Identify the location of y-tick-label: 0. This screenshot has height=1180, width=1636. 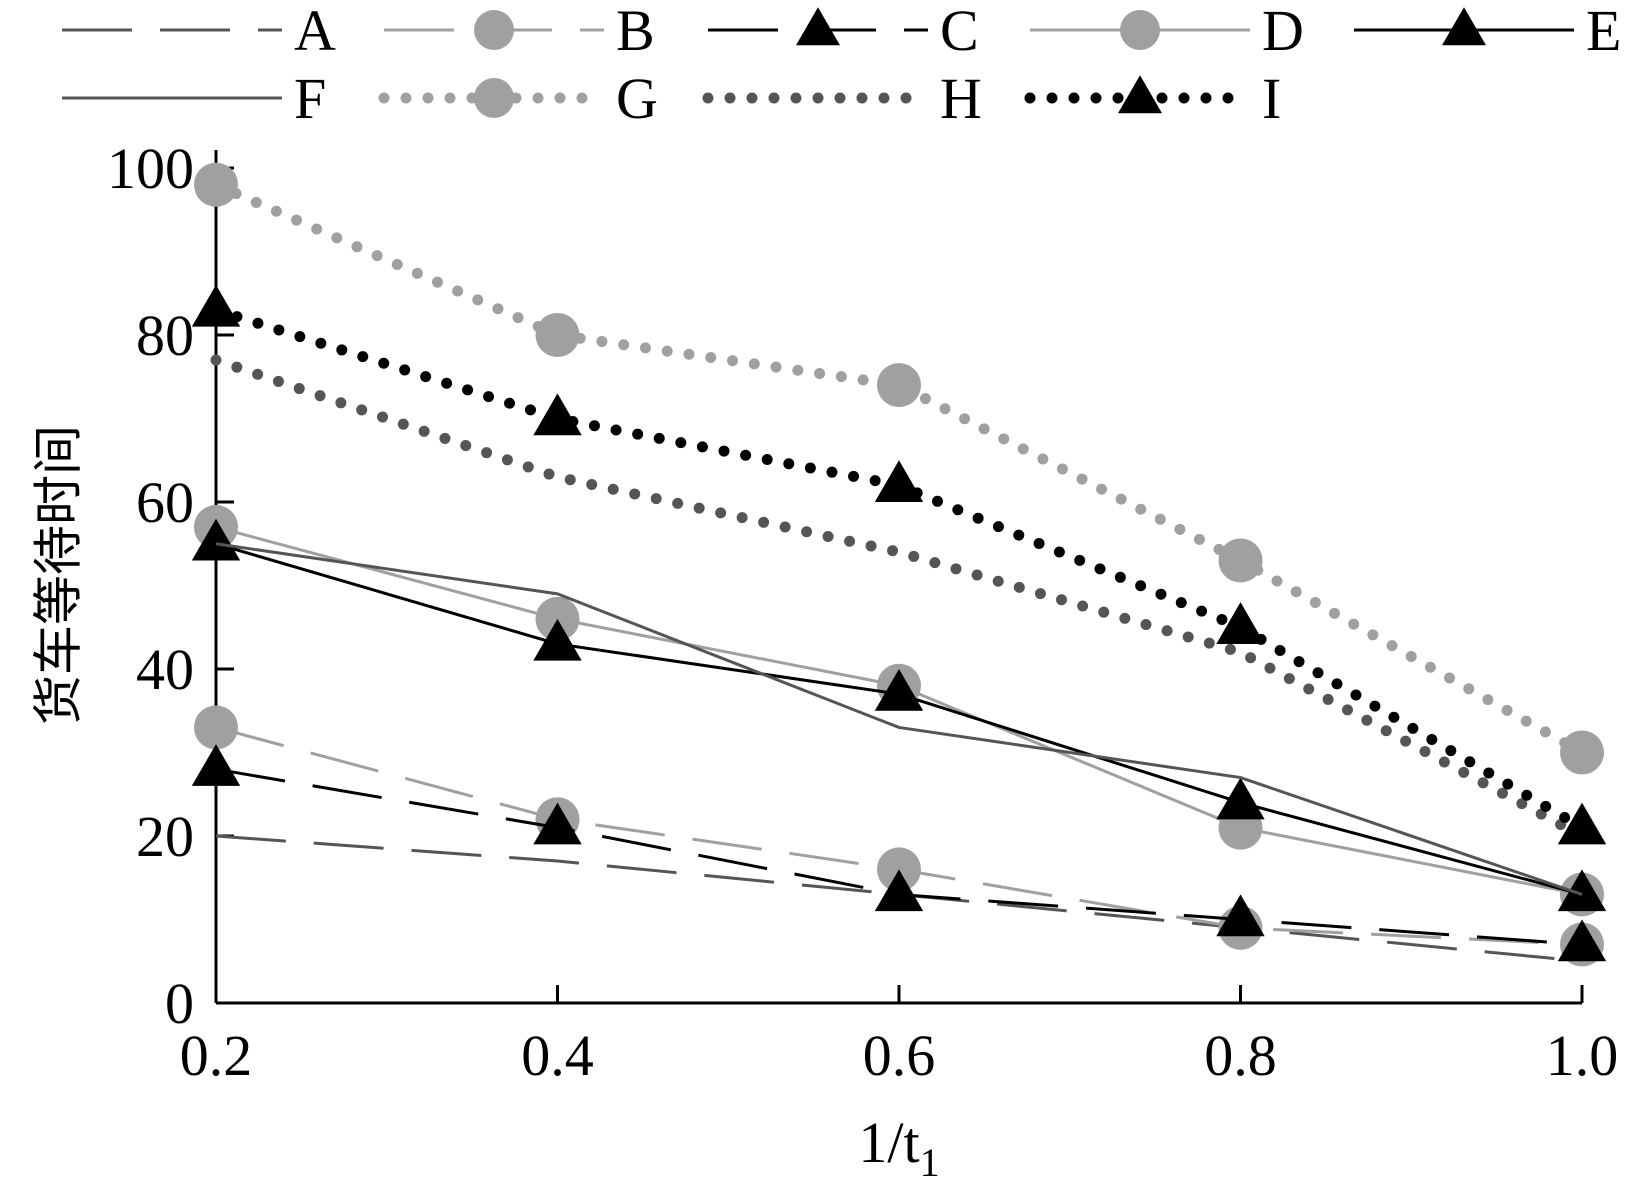
(179, 1003).